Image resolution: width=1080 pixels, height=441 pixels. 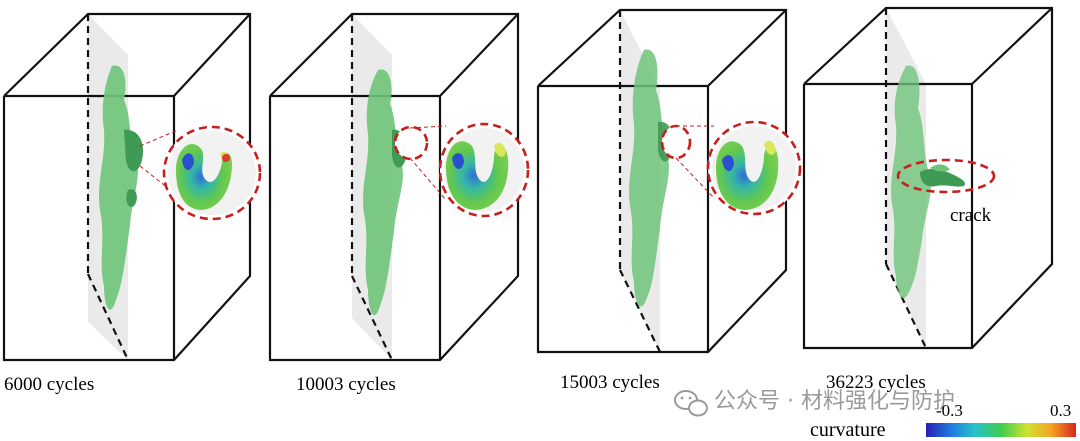 I want to click on cycle-label: 36223 cycles, so click(x=876, y=382).